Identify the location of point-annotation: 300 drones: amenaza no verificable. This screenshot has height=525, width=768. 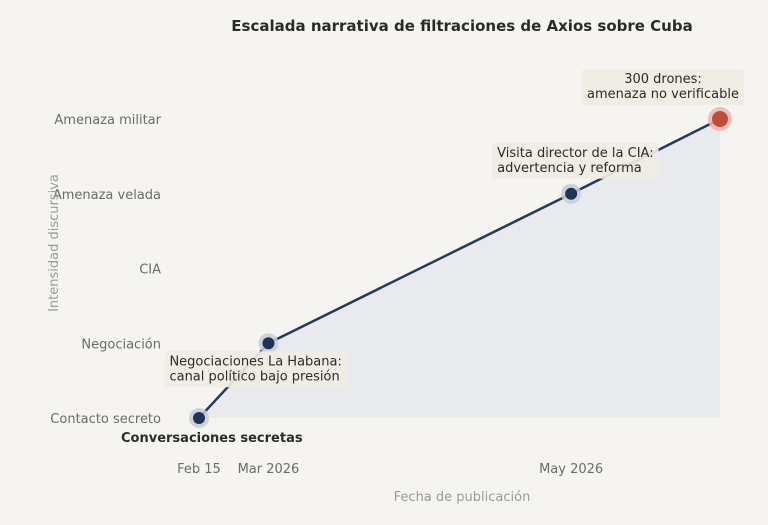
(663, 87).